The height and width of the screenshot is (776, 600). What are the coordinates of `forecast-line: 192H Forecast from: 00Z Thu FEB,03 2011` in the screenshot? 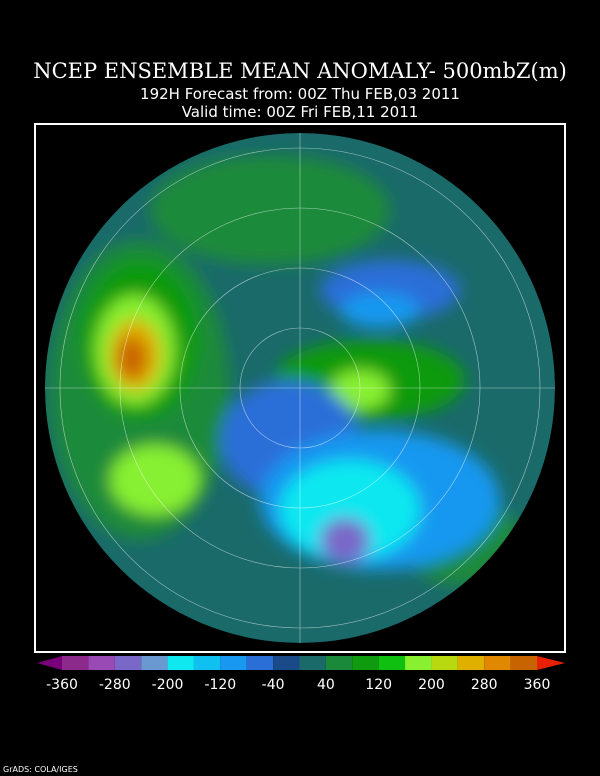 It's located at (300, 94).